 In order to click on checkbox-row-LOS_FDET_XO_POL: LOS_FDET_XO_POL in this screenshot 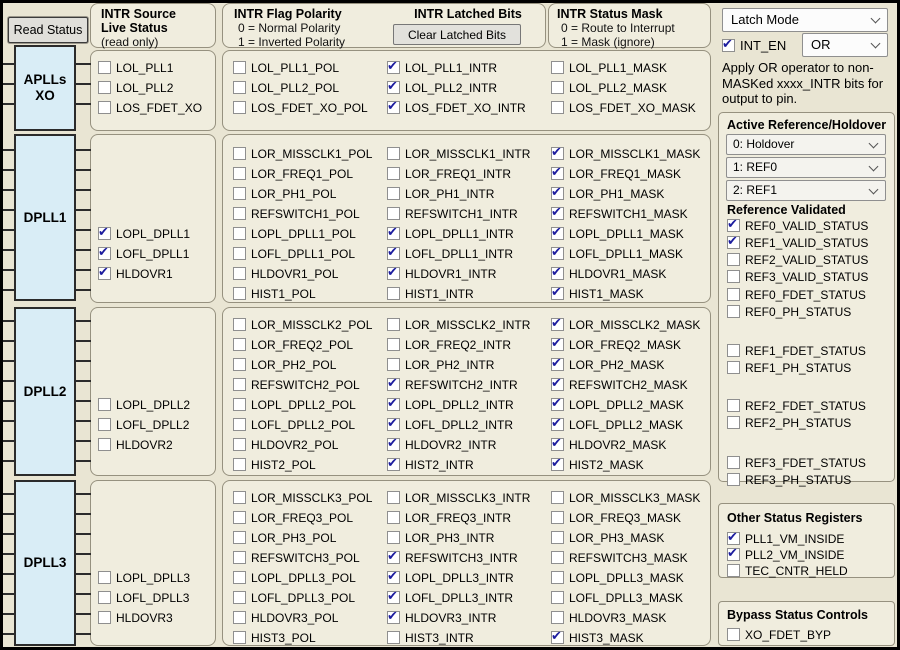, I will do `click(300, 107)`.